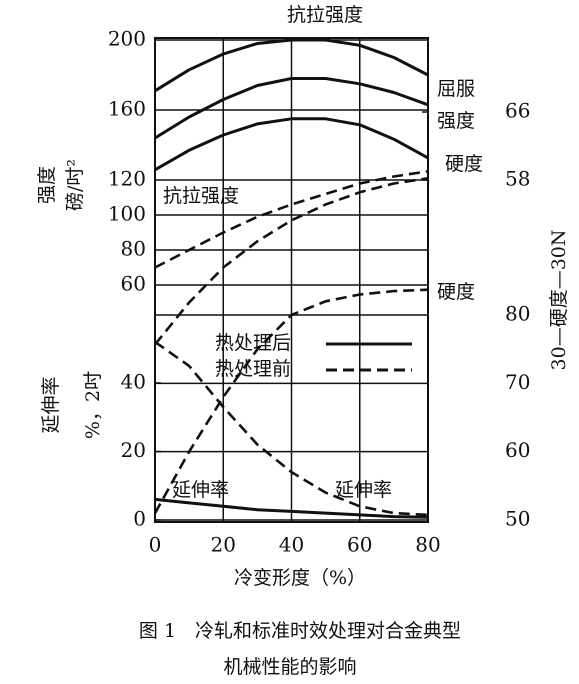 The image size is (579, 684). What do you see at coordinates (427, 545) in the screenshot?
I see `x-tick-label: 80` at bounding box center [427, 545].